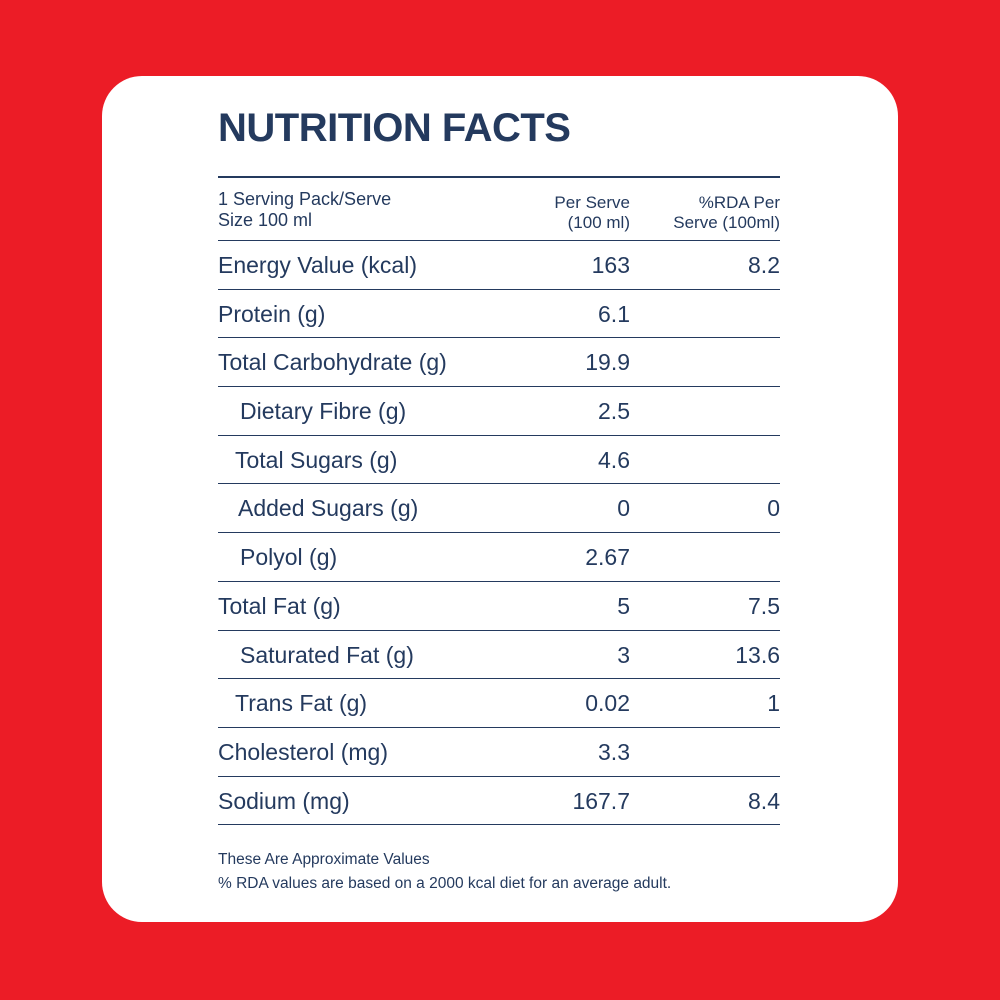 The width and height of the screenshot is (1000, 1000). I want to click on rda-value: 0, so click(773, 508).